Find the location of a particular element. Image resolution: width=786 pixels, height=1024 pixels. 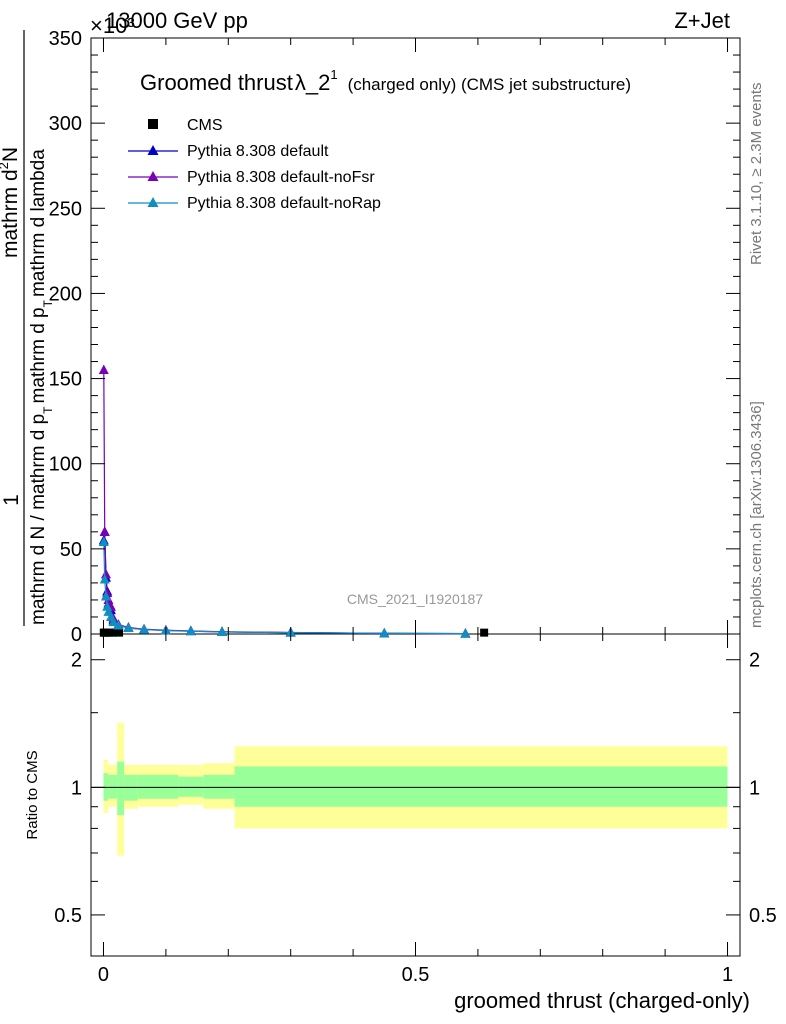

y-label-fraction-top: 1 is located at coordinates (11, 500).